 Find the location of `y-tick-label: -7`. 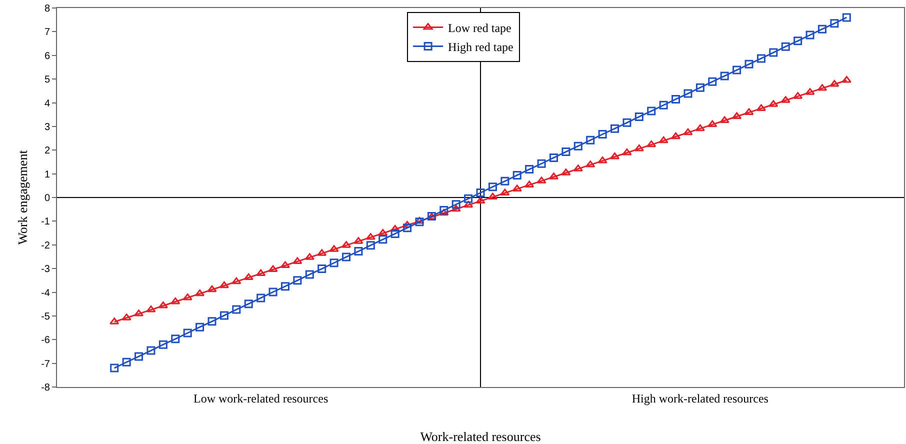

y-tick-label: -7 is located at coordinates (45, 364).